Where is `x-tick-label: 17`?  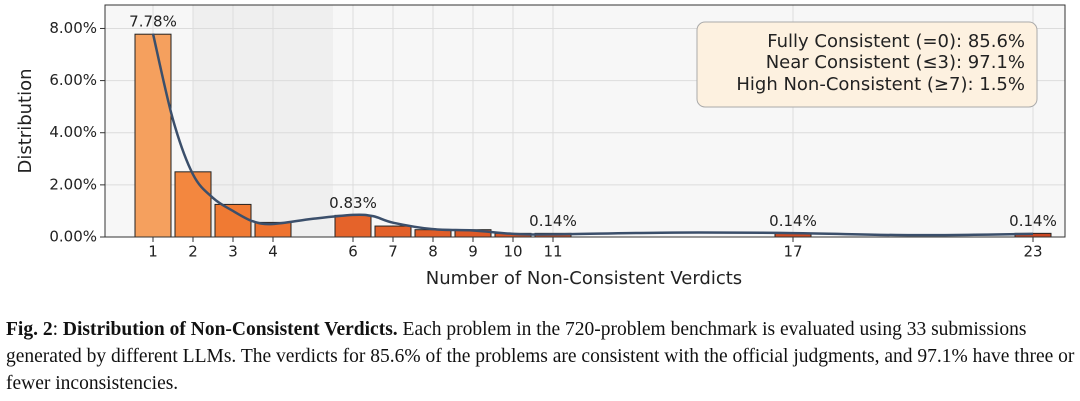
x-tick-label: 17 is located at coordinates (792, 252).